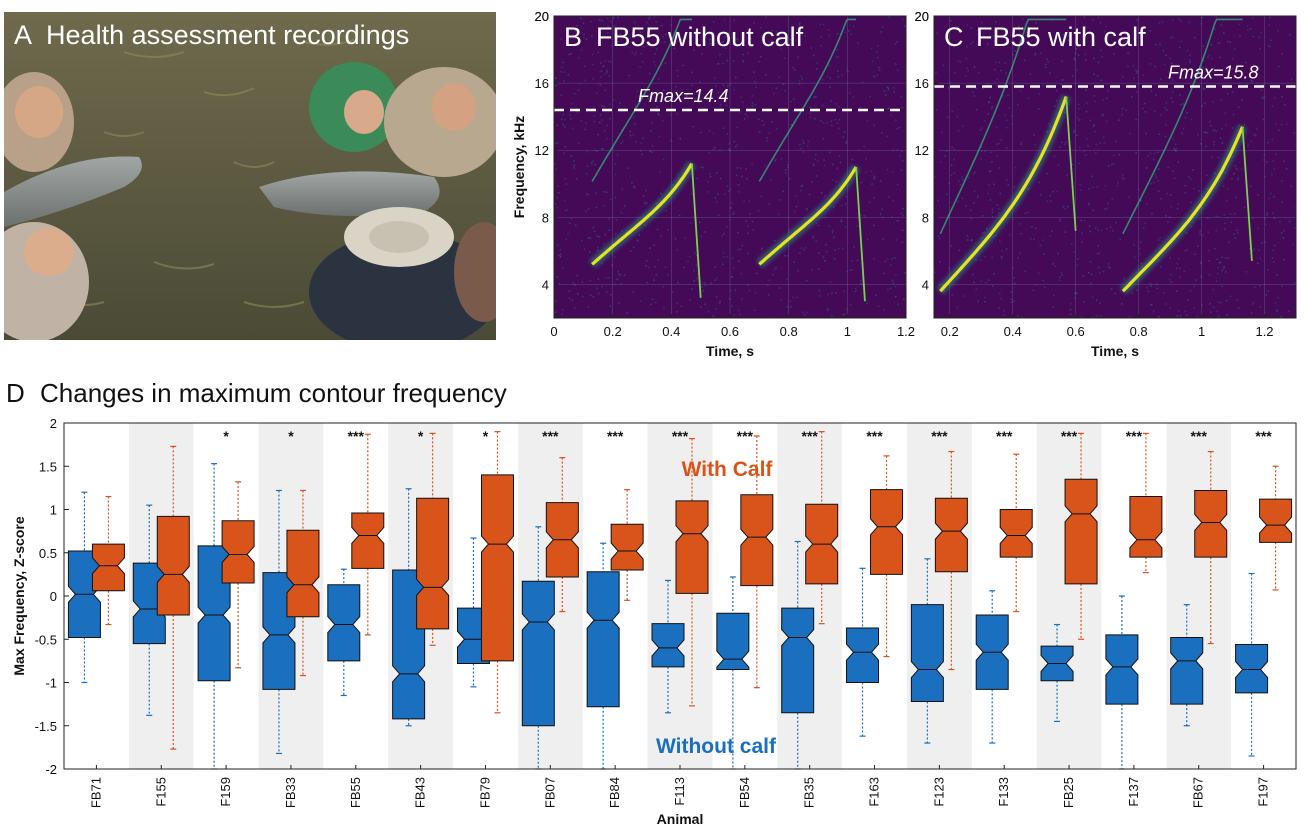 The height and width of the screenshot is (835, 1304). I want to click on y-tick-label: -1, so click(51, 683).